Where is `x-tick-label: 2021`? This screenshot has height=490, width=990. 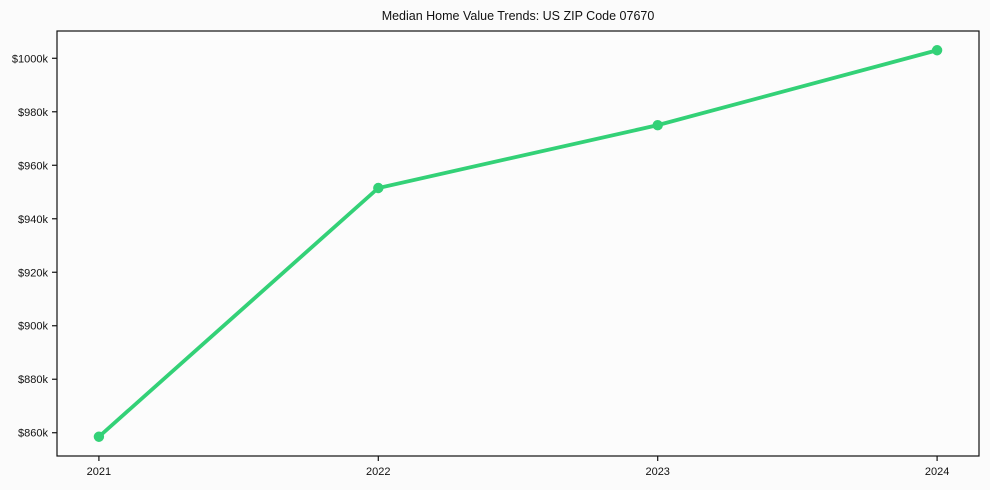 x-tick-label: 2021 is located at coordinates (99, 472).